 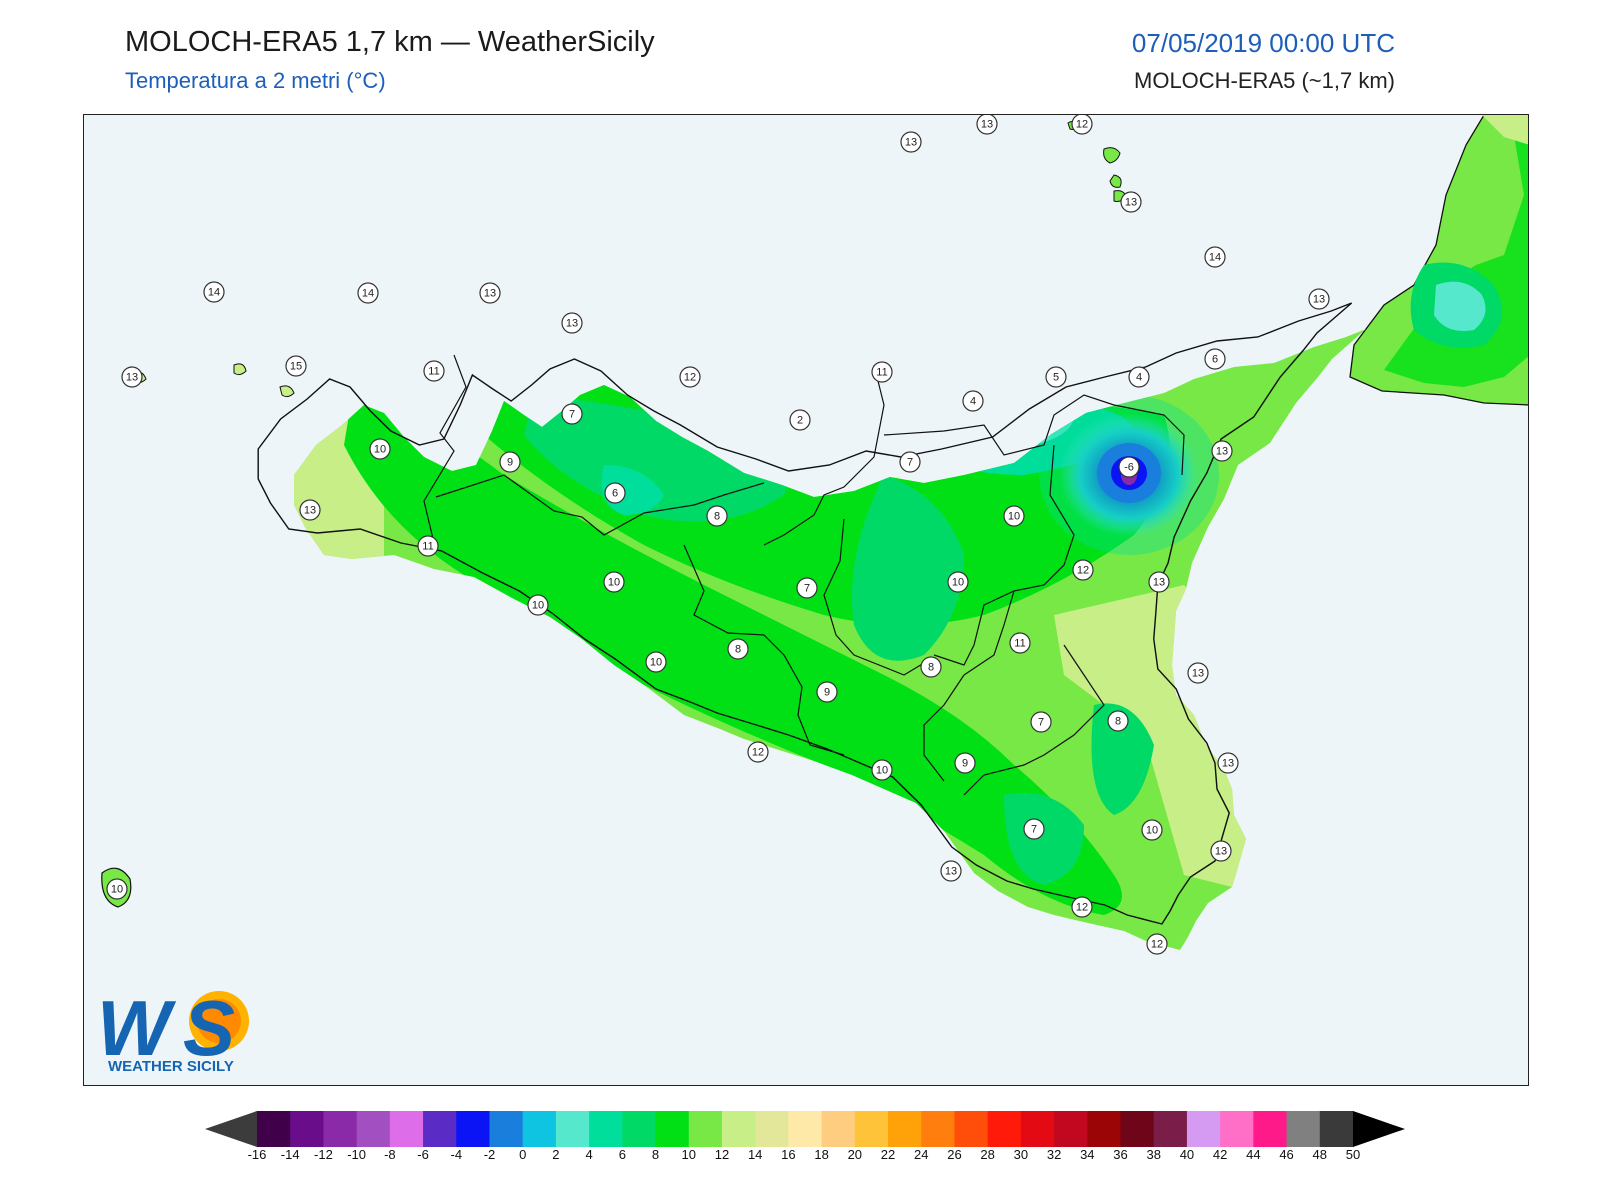 I want to click on colorbar-over-arrow, so click(x=1379, y=1129).